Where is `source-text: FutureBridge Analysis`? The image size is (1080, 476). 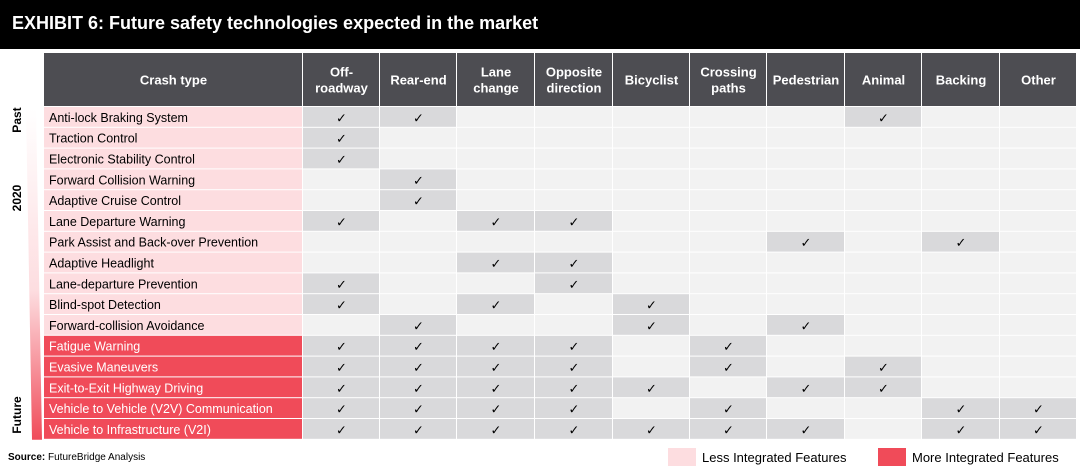 source-text: FutureBridge Analysis is located at coordinates (97, 457).